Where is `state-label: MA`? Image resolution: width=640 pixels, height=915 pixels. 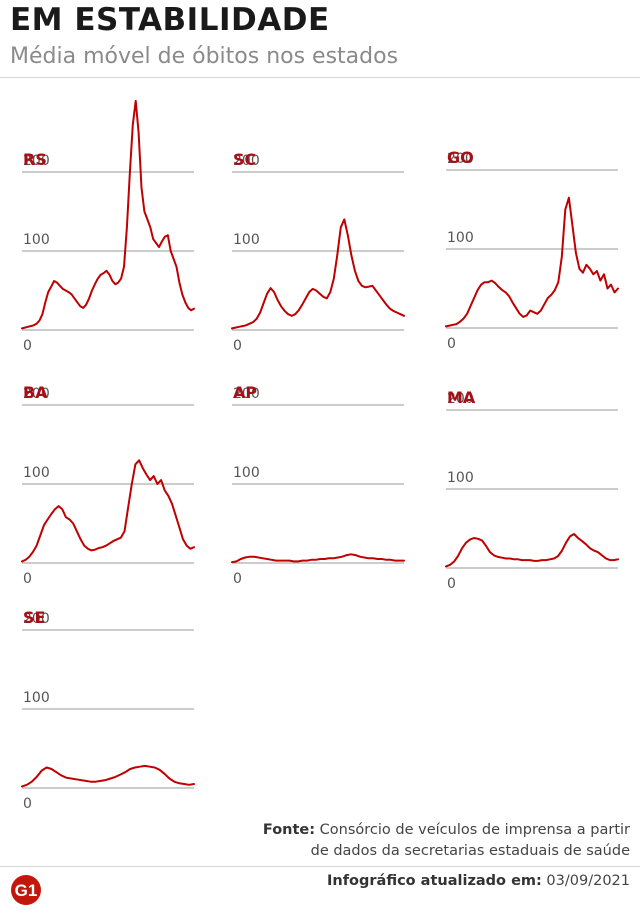
state-label: MA is located at coordinates (461, 397).